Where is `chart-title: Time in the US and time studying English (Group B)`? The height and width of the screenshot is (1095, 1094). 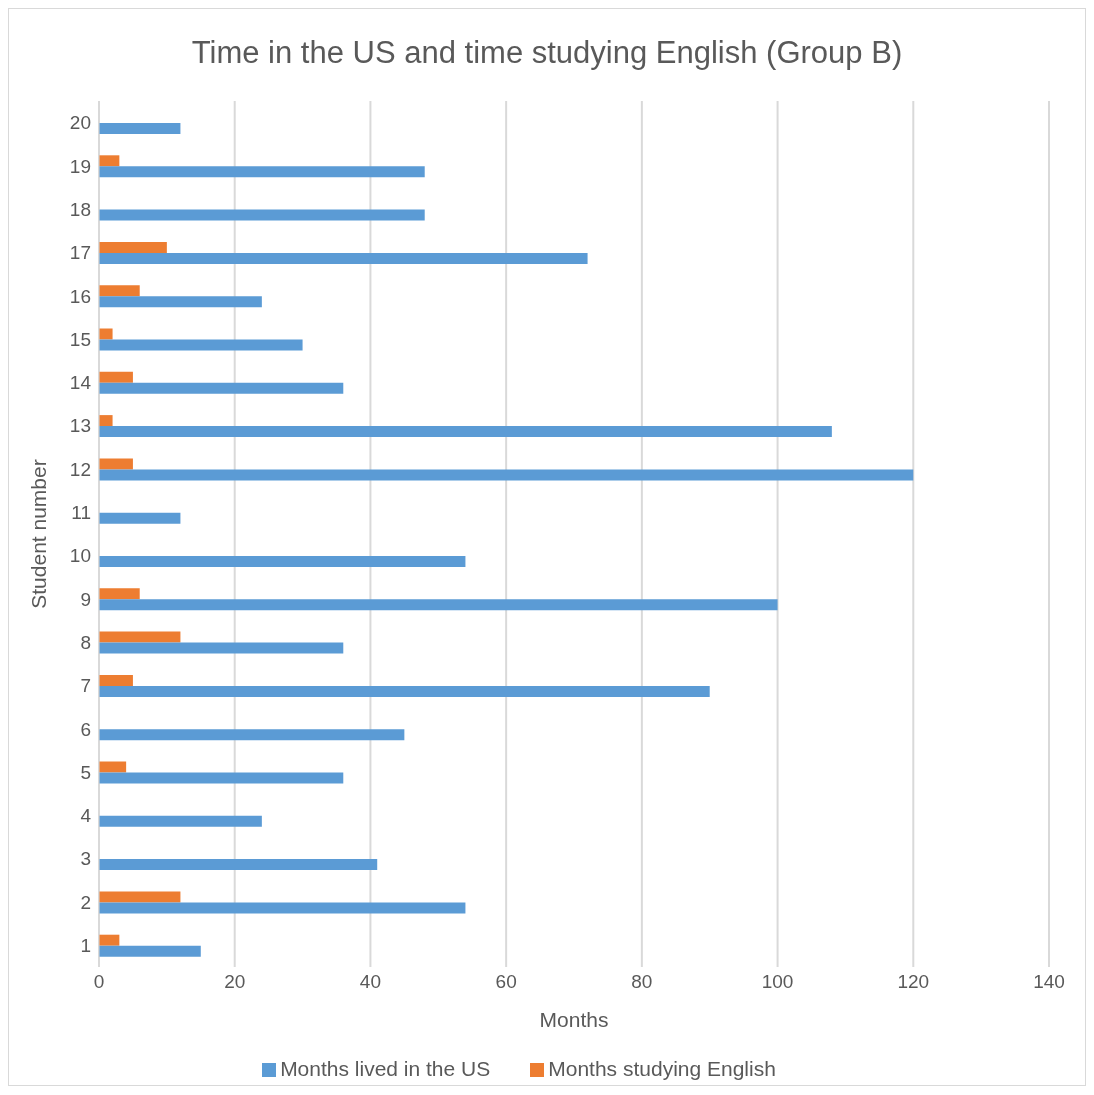
chart-title: Time in the US and time studying English (Group B) is located at coordinates (547, 53).